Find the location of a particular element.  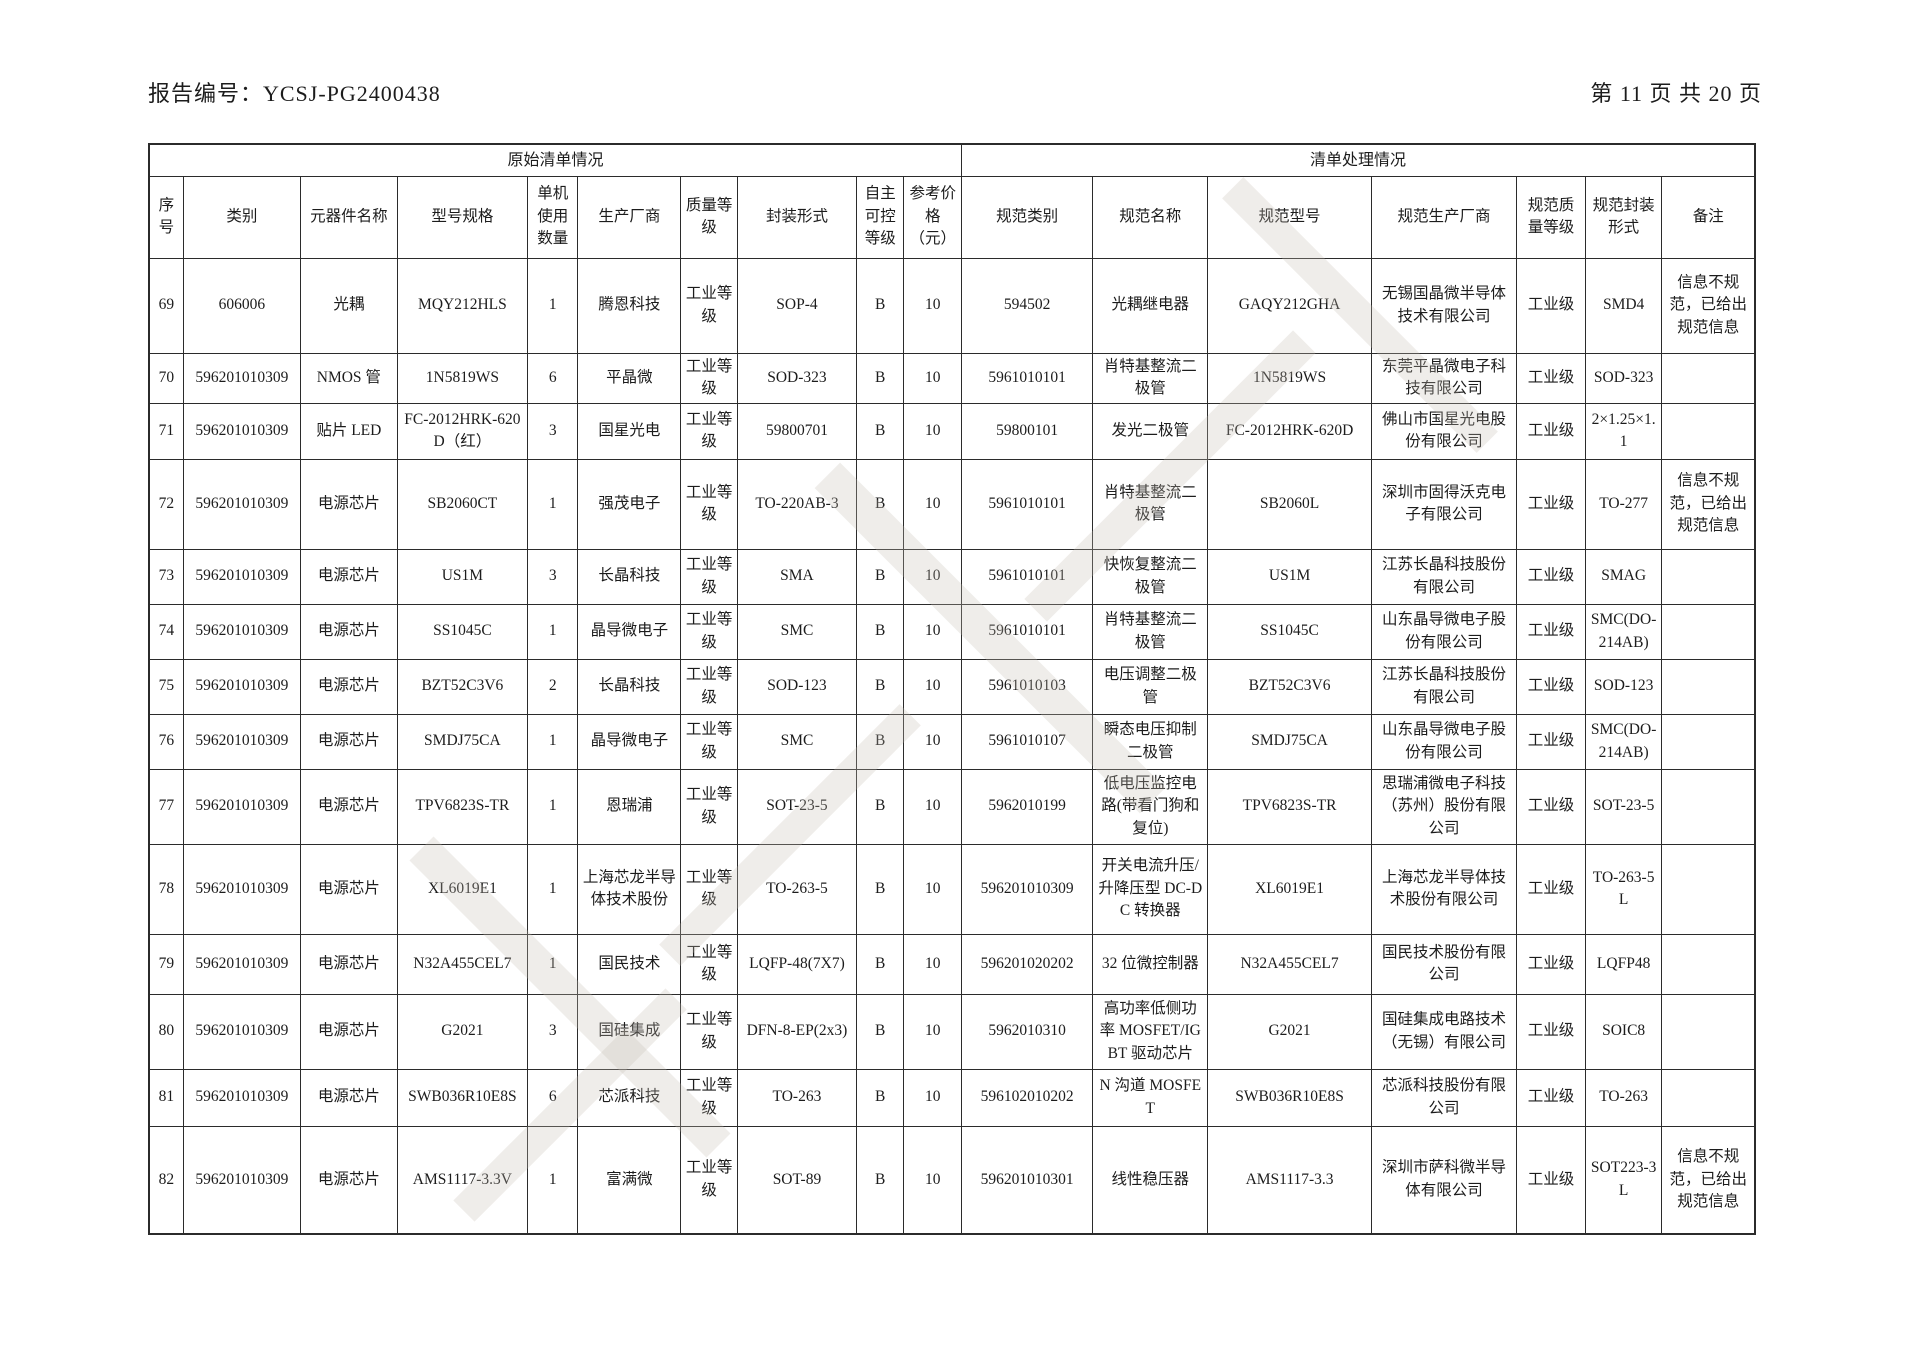

table-cell: 电压调整二极管 is located at coordinates (1150, 686).